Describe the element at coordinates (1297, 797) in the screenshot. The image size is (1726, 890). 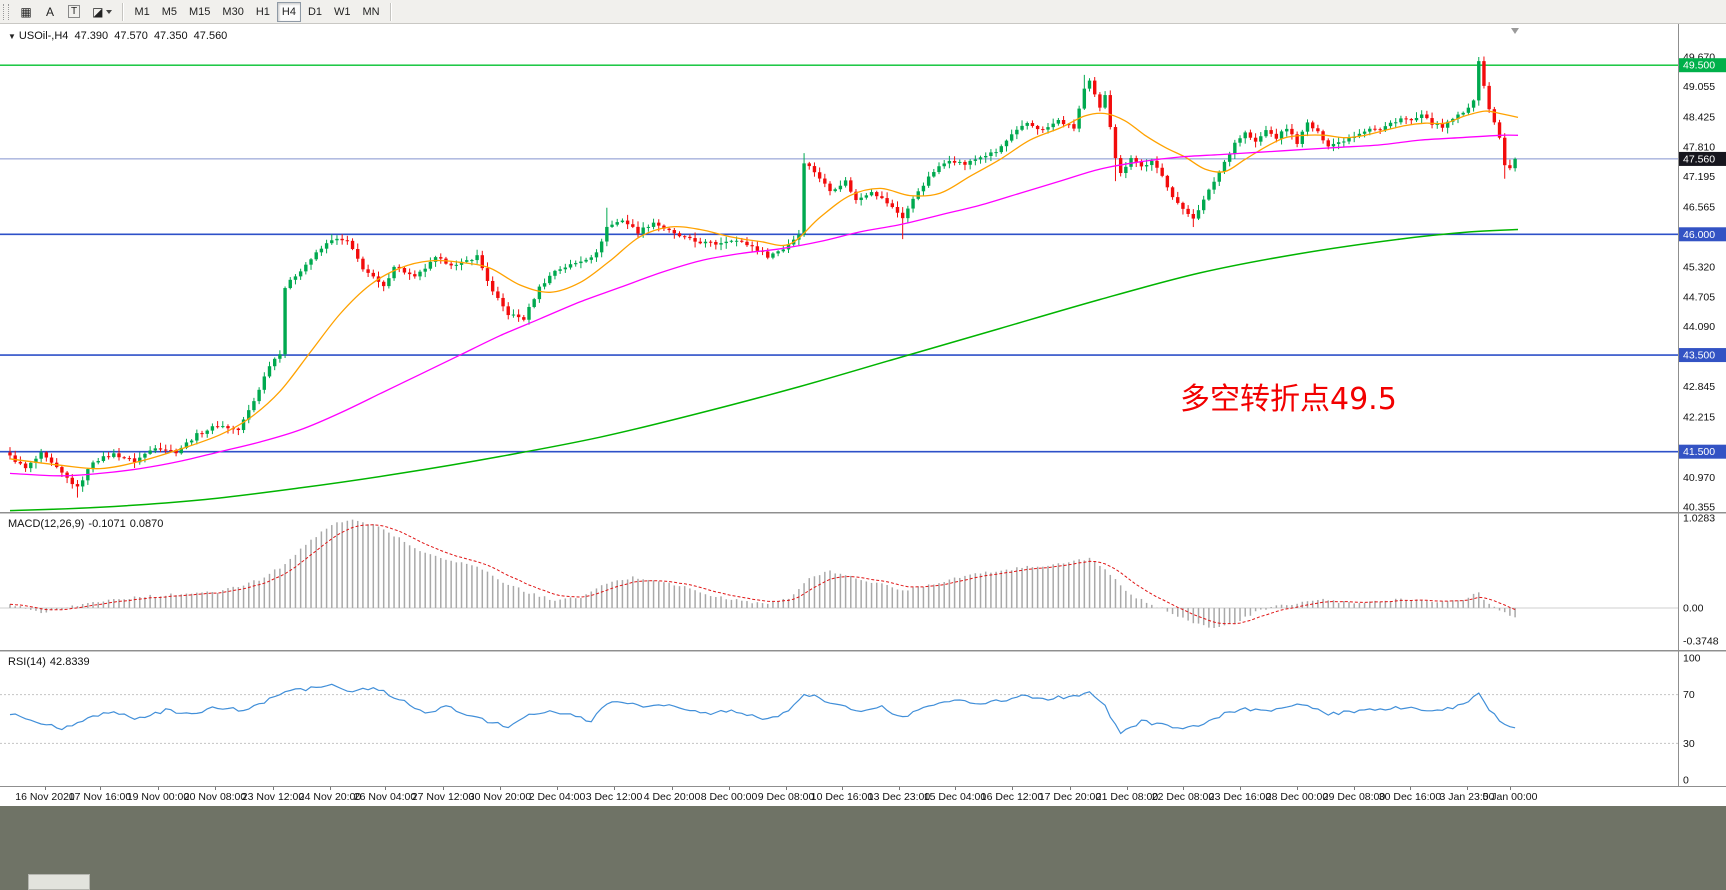
I see `time-axis-label: 28 Dec 00:00` at that location.